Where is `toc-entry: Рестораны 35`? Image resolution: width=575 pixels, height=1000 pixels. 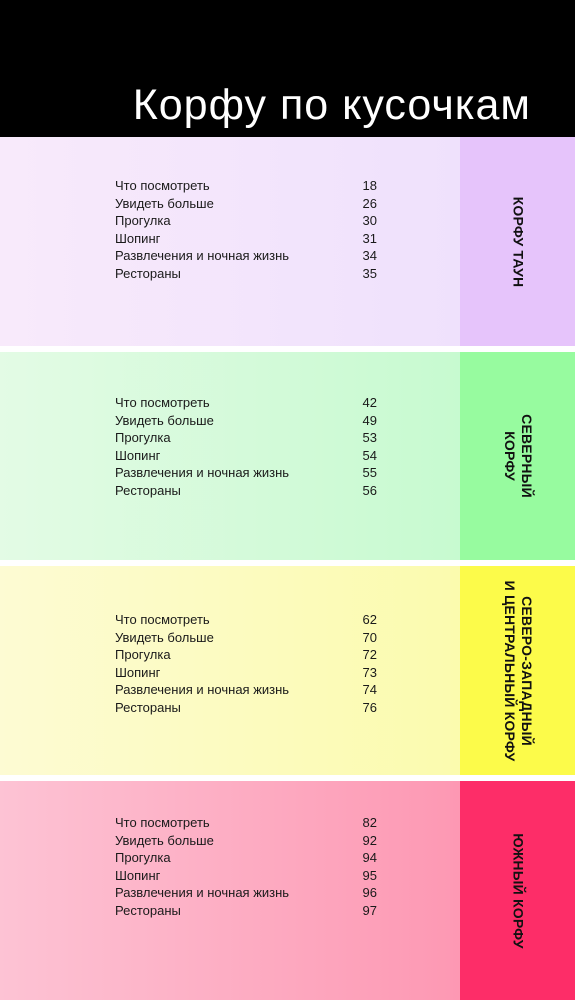 toc-entry: Рестораны 35 is located at coordinates (246, 274).